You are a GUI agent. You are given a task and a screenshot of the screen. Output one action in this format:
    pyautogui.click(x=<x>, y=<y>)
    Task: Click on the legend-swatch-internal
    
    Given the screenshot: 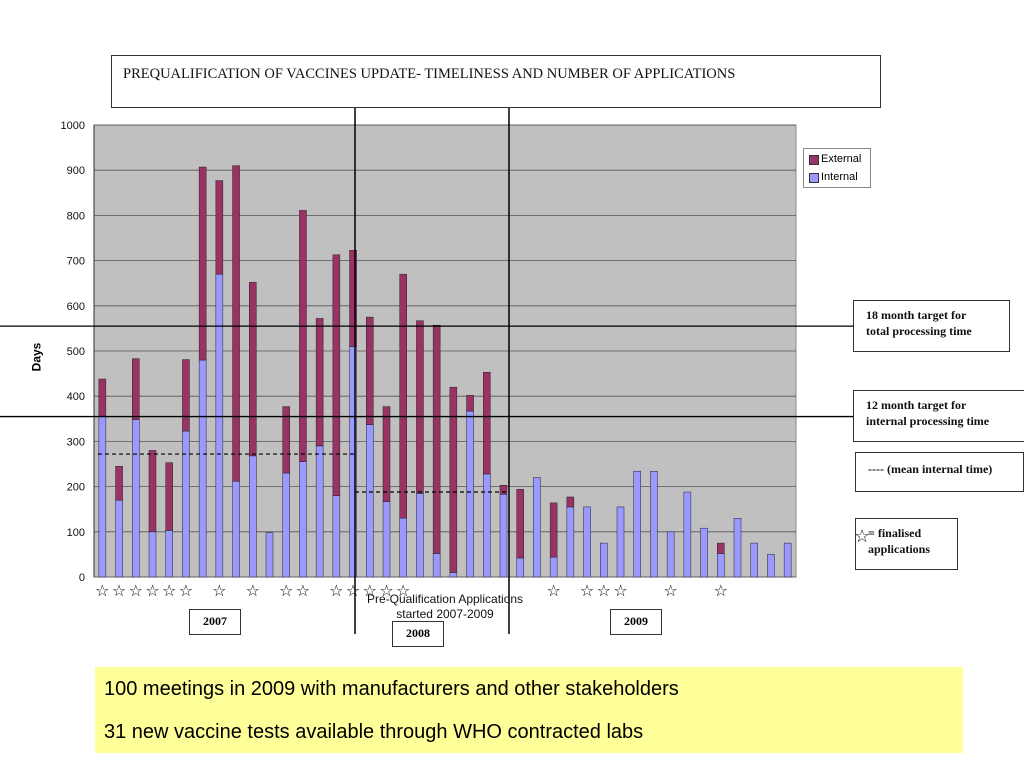 What is the action you would take?
    pyautogui.click(x=814, y=178)
    